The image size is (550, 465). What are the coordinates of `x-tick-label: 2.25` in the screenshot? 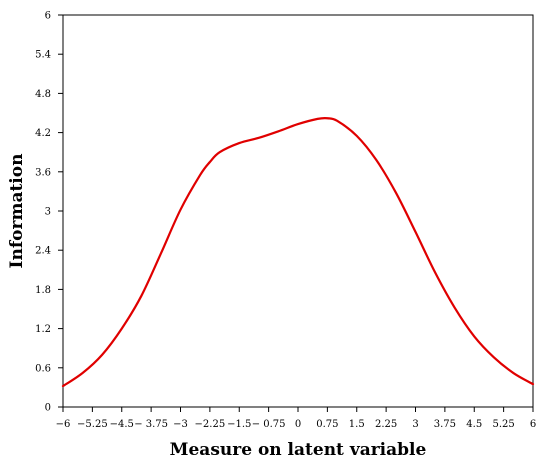 It's located at (386, 424).